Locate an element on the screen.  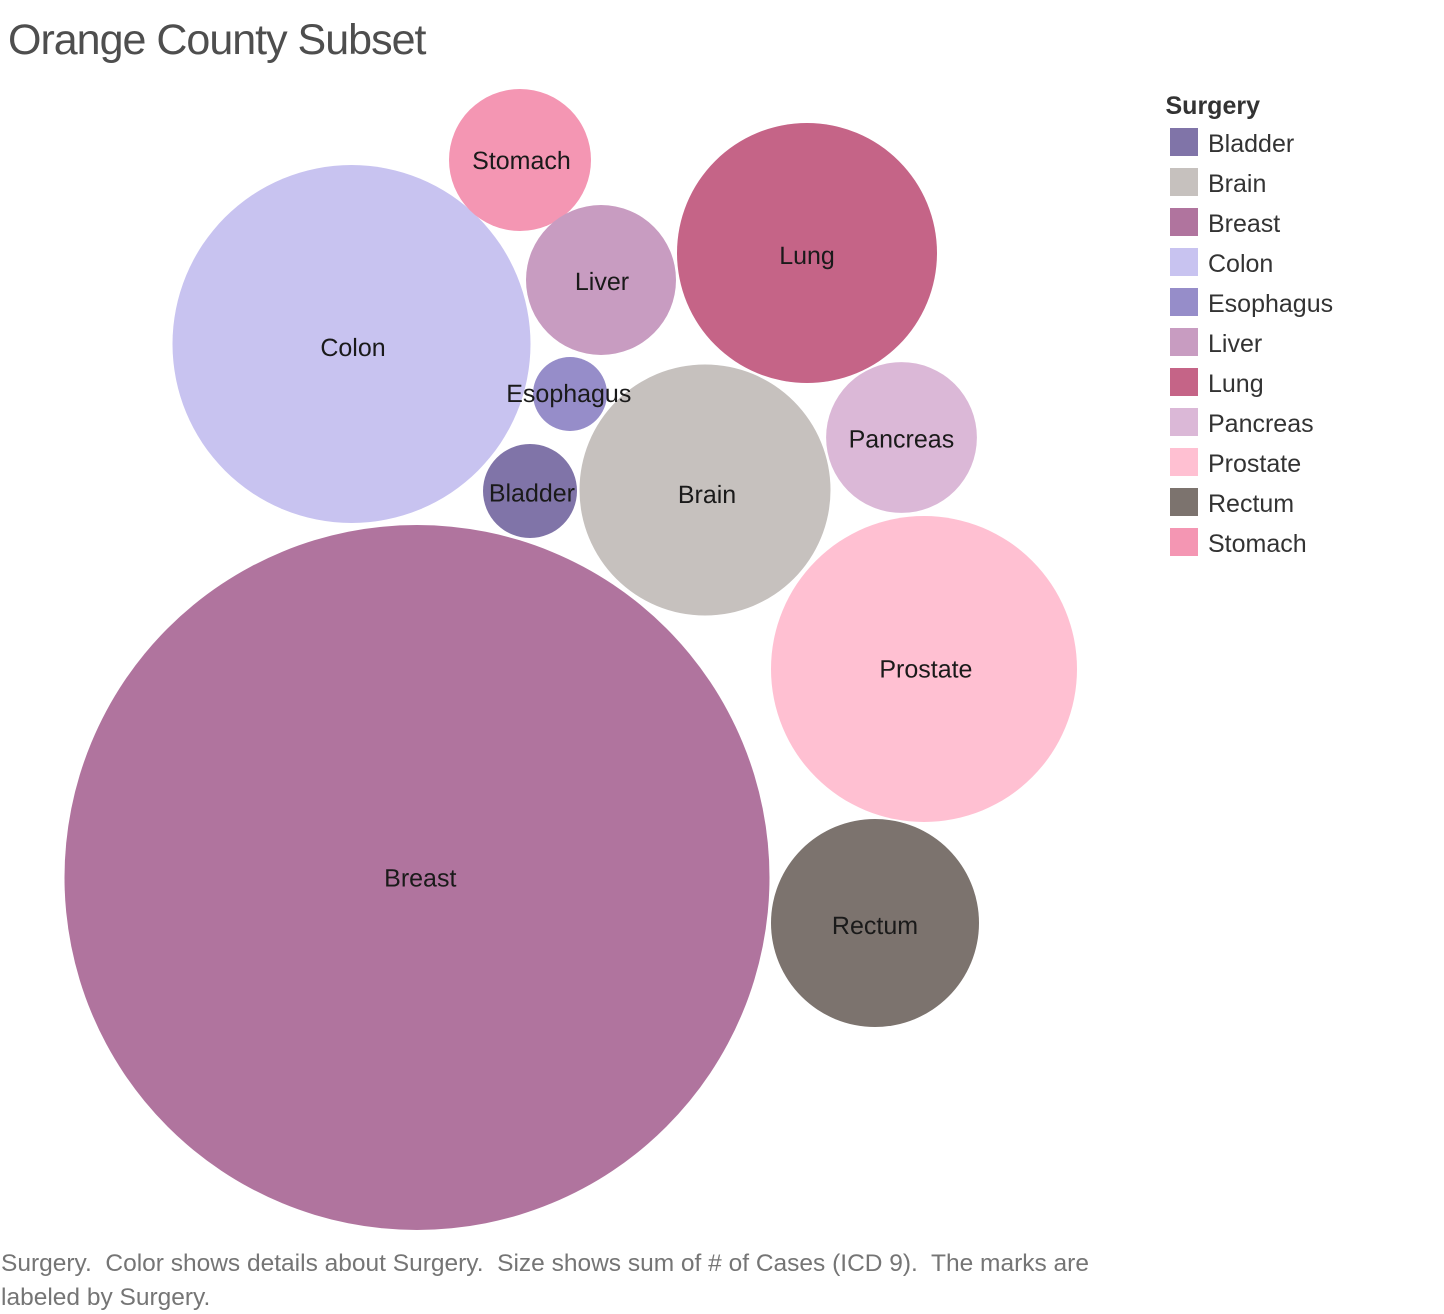
svg-text: Brain is located at coordinates (707, 495).